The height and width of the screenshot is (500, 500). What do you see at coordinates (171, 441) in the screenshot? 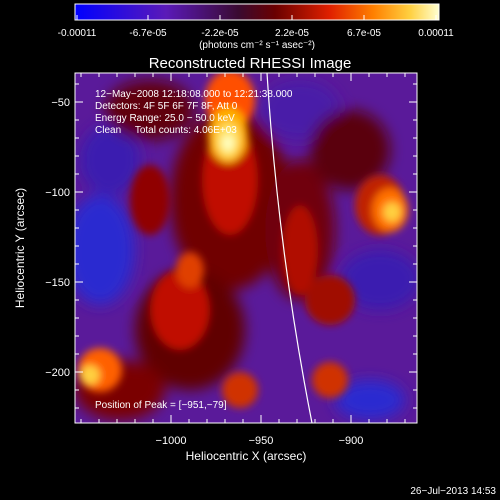
I see `x-tick-label: −1000` at bounding box center [171, 441].